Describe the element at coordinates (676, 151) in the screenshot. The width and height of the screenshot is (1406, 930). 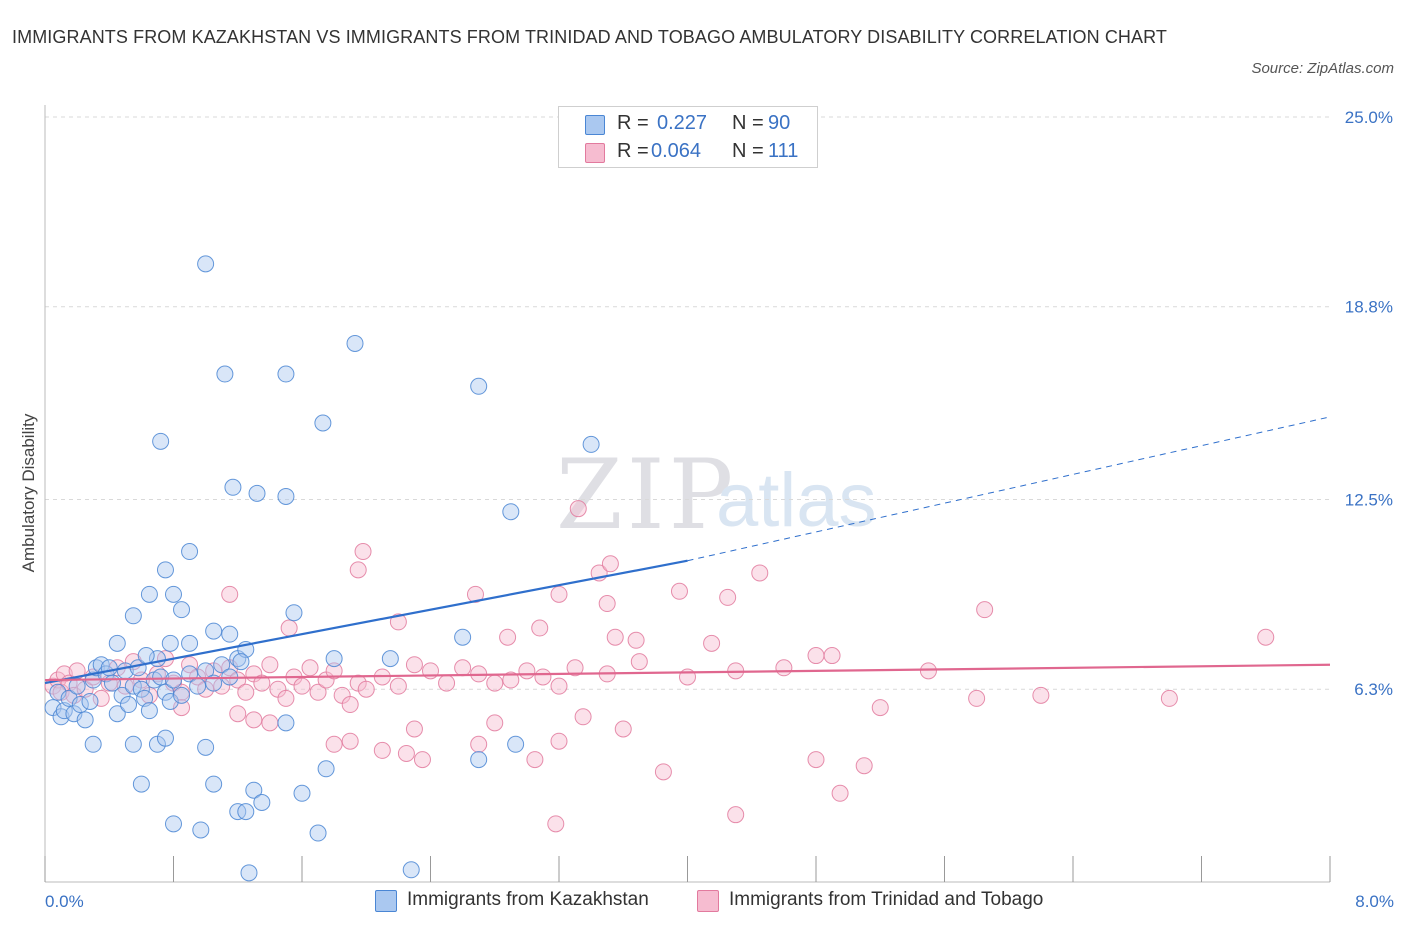
I see `r-value: 0.064` at that location.